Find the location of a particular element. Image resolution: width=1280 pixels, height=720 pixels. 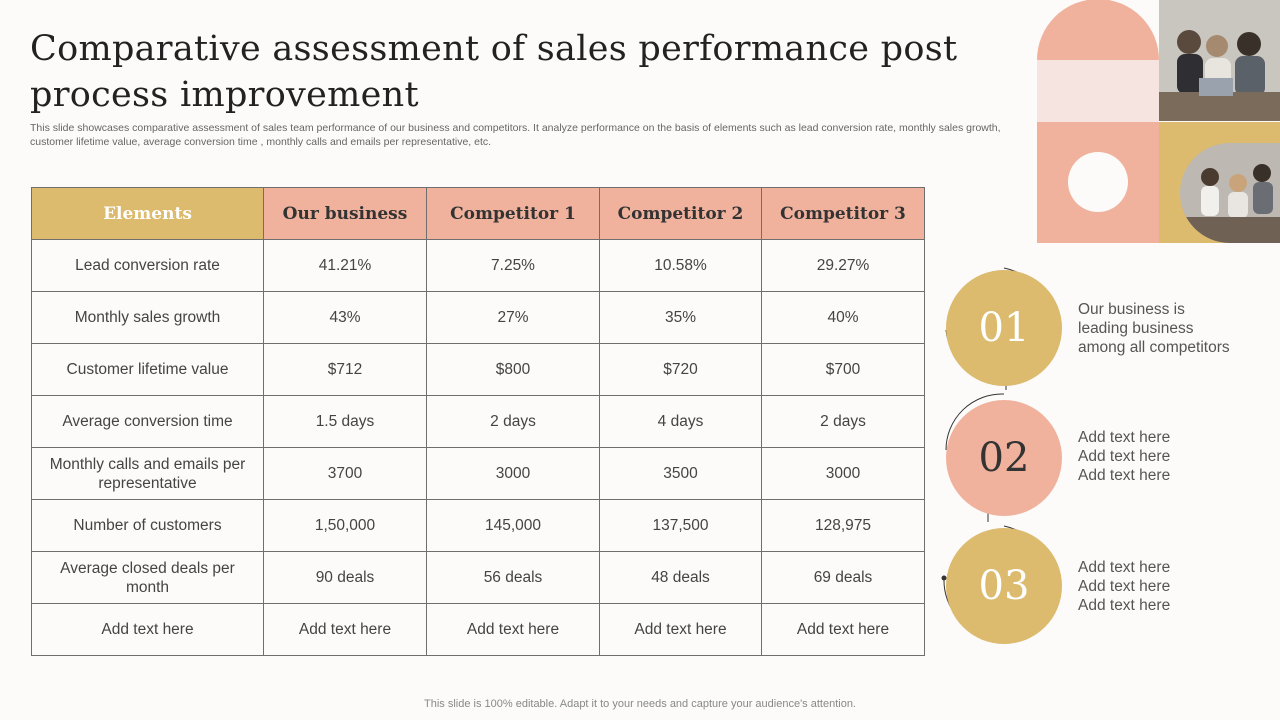

row-label: Customer lifetime value is located at coordinates (147, 369).